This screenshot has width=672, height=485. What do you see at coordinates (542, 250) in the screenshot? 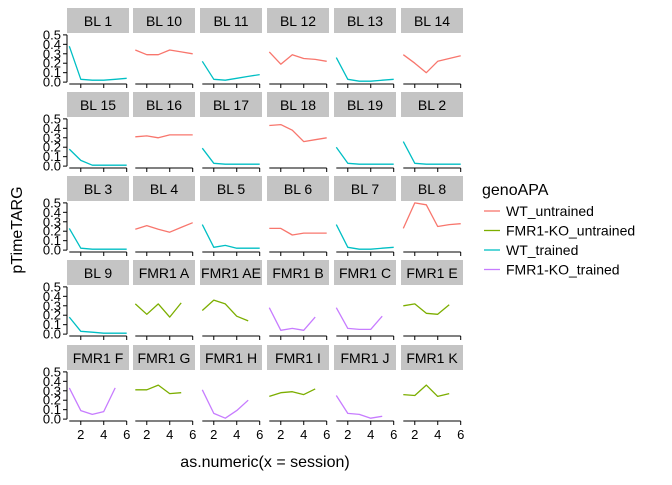
I see `legend-label: WT_trained` at bounding box center [542, 250].